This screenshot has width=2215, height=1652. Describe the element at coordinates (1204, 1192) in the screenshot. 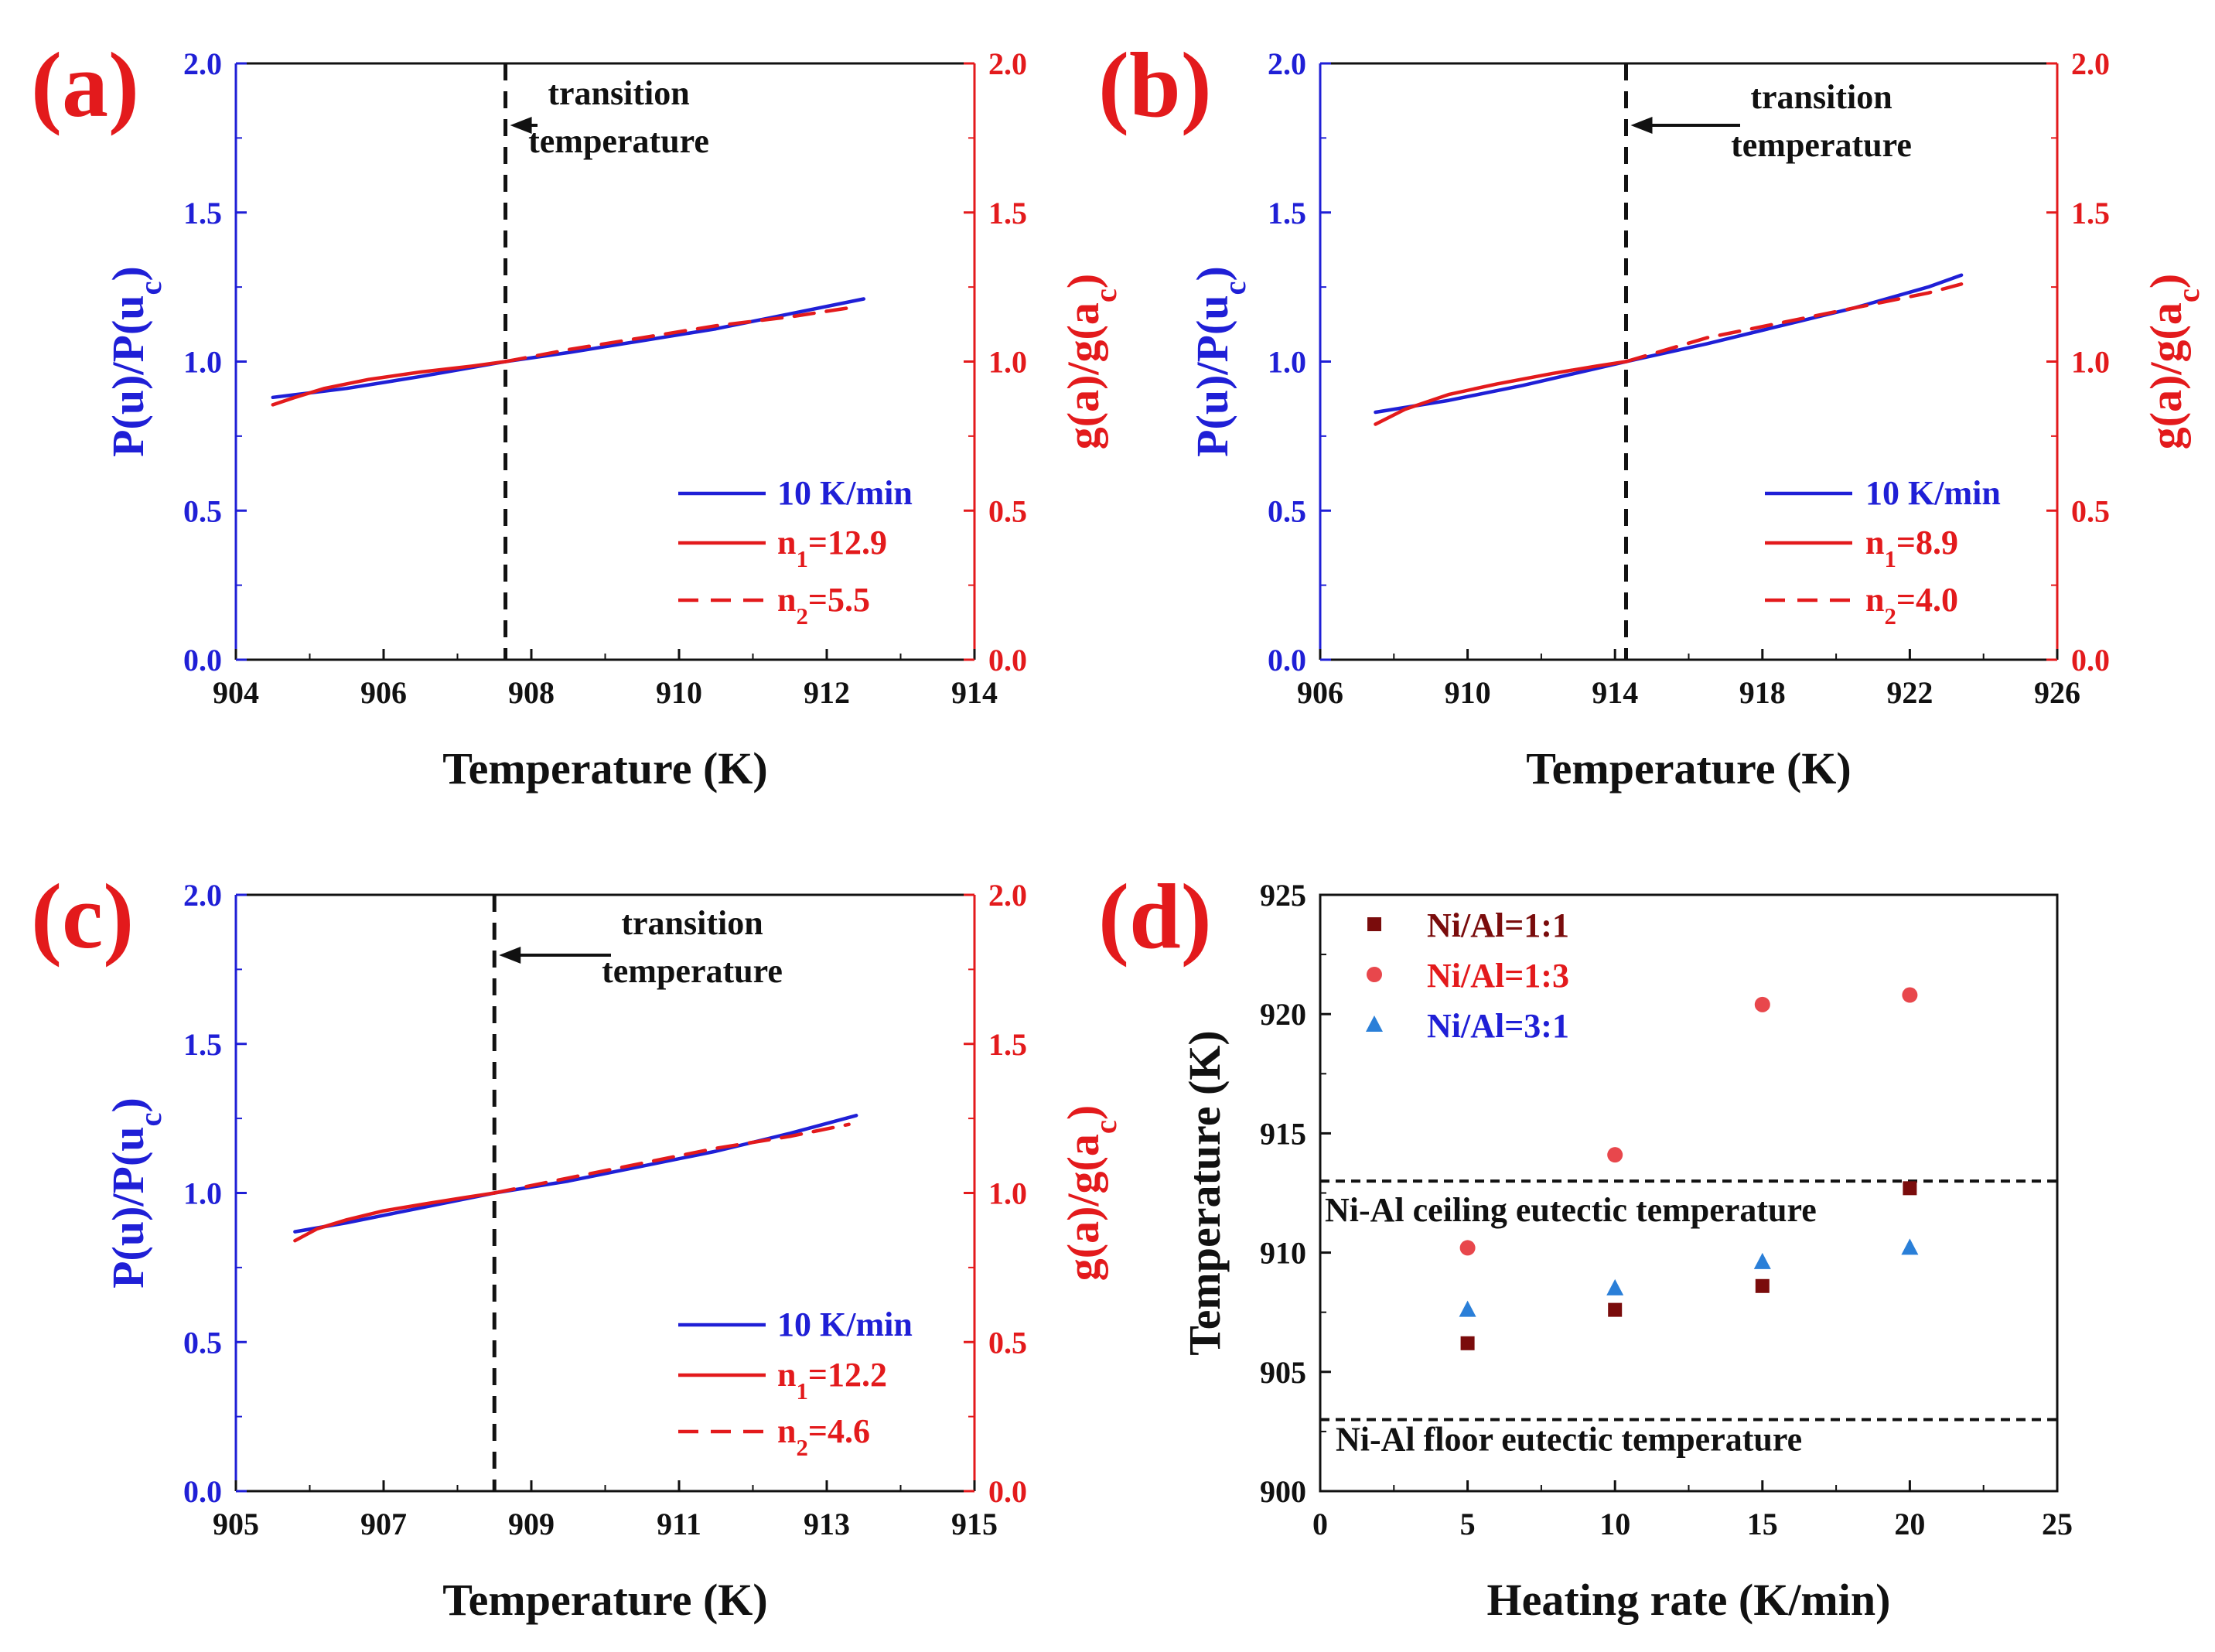

I see `y-axis-label: Temperature (K)` at that location.